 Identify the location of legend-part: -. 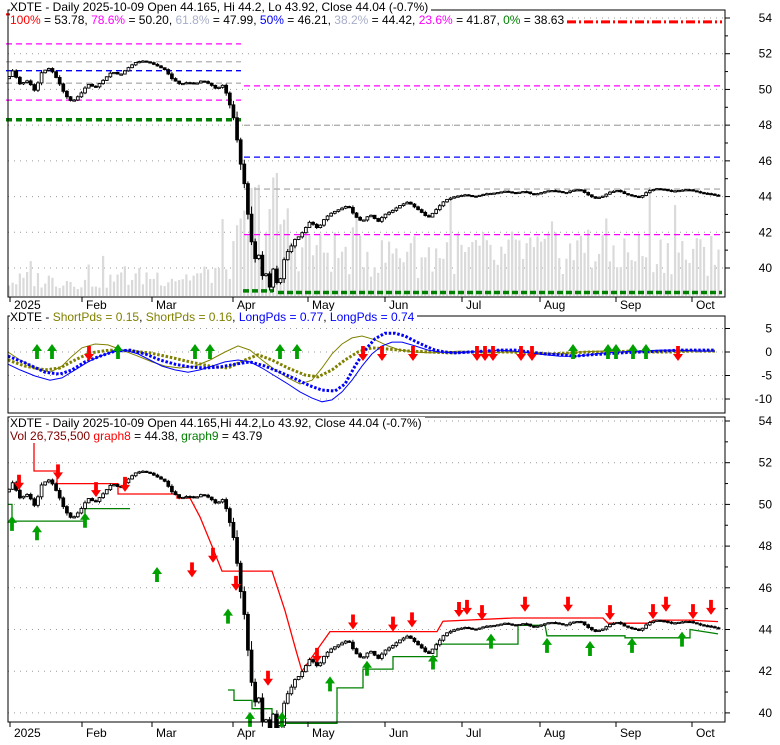
(47, 317).